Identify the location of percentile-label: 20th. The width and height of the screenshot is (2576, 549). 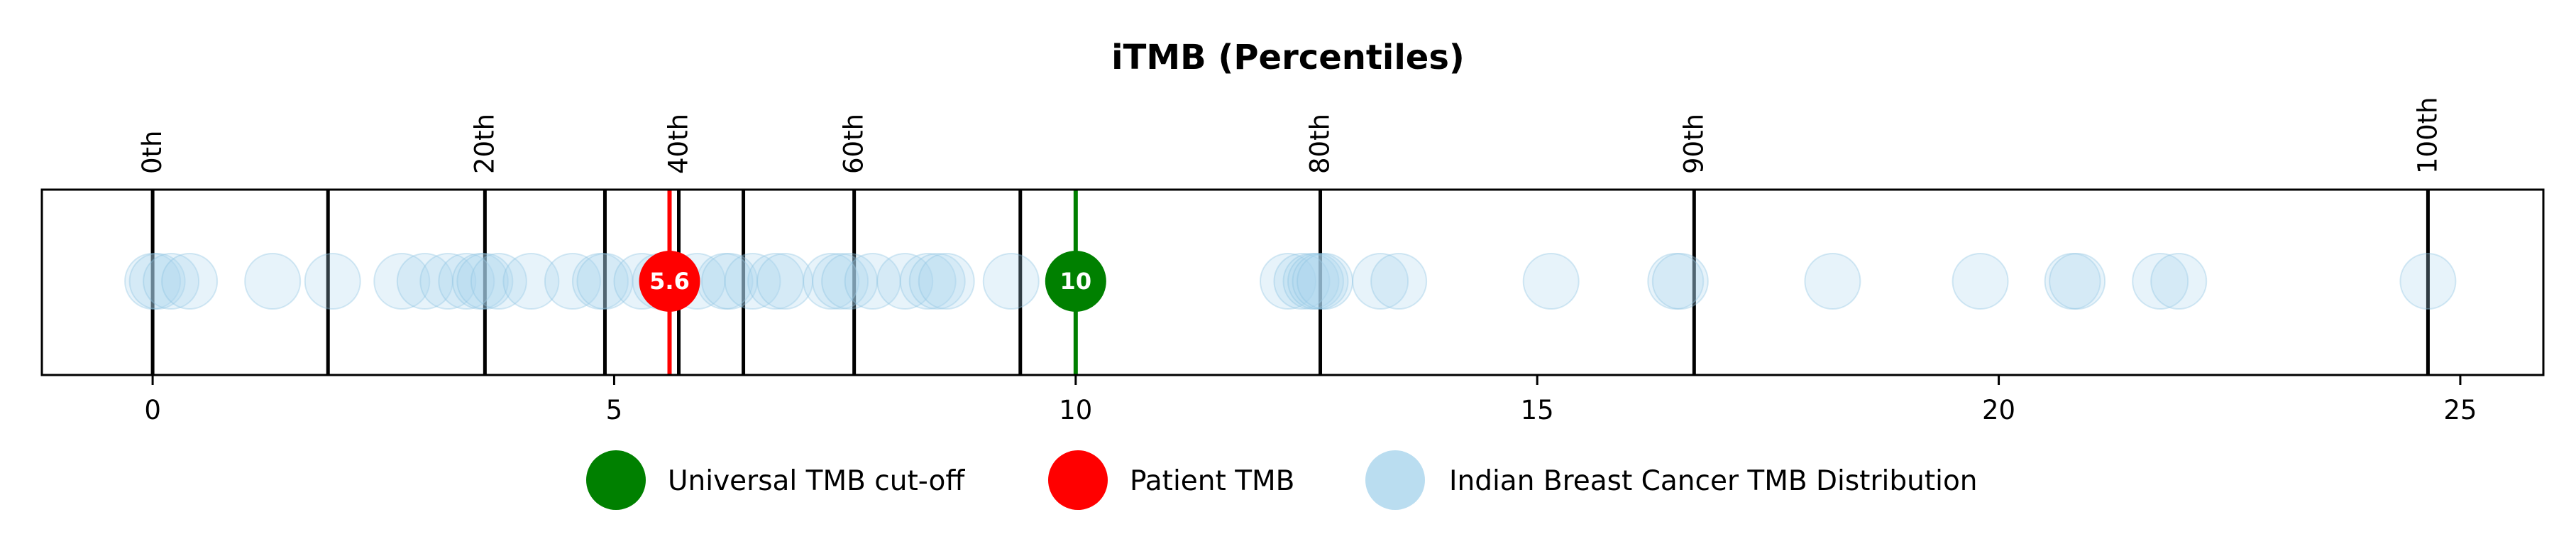
(484, 144).